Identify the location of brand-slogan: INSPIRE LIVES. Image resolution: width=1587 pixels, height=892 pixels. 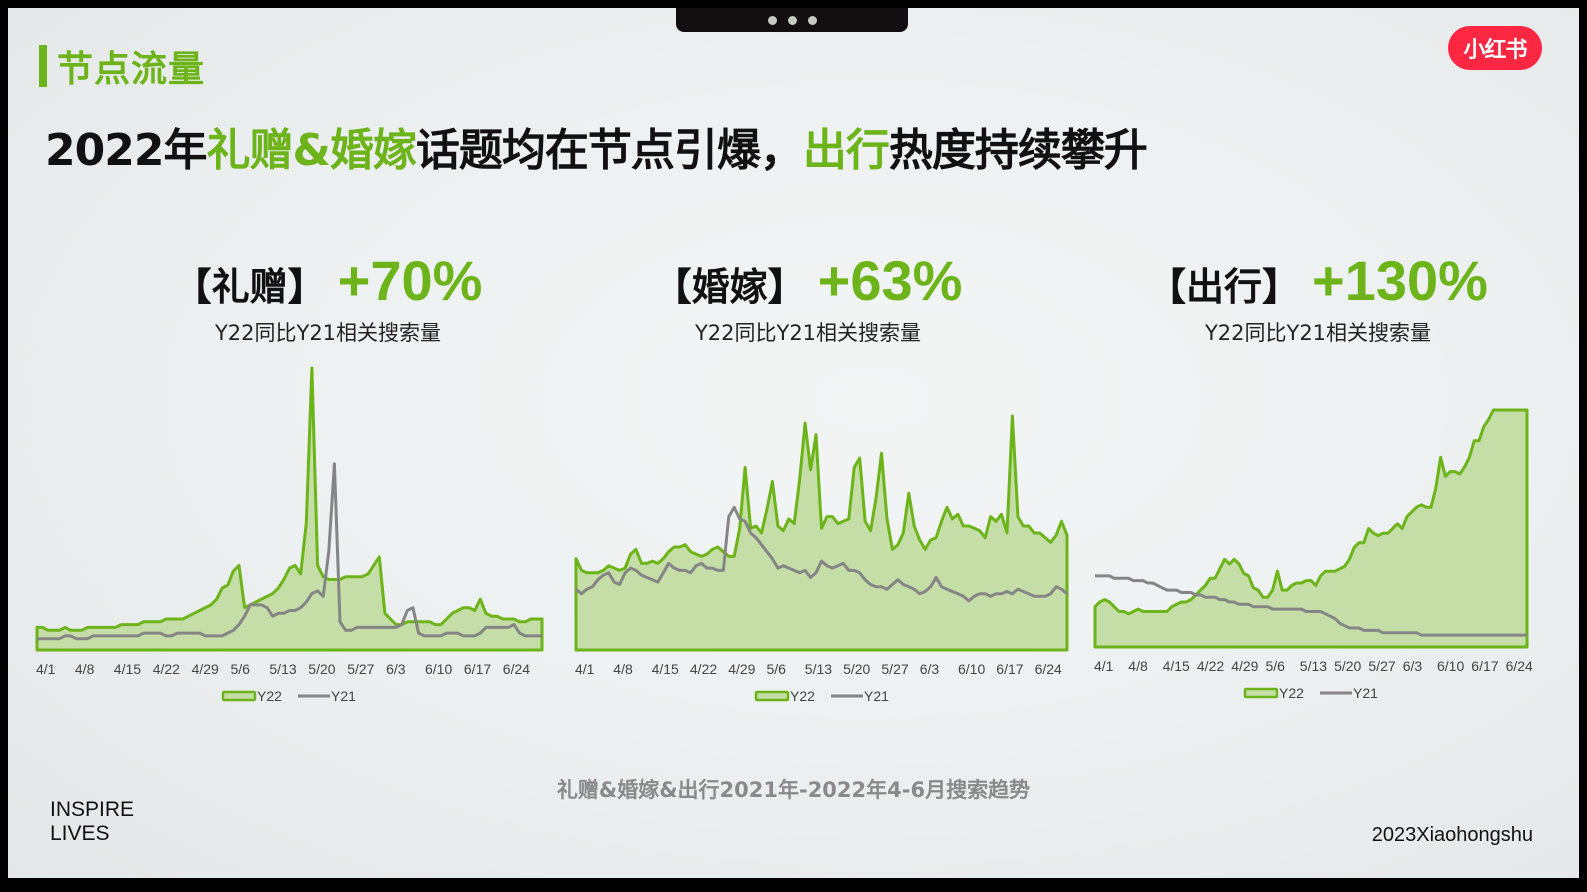
(92, 822).